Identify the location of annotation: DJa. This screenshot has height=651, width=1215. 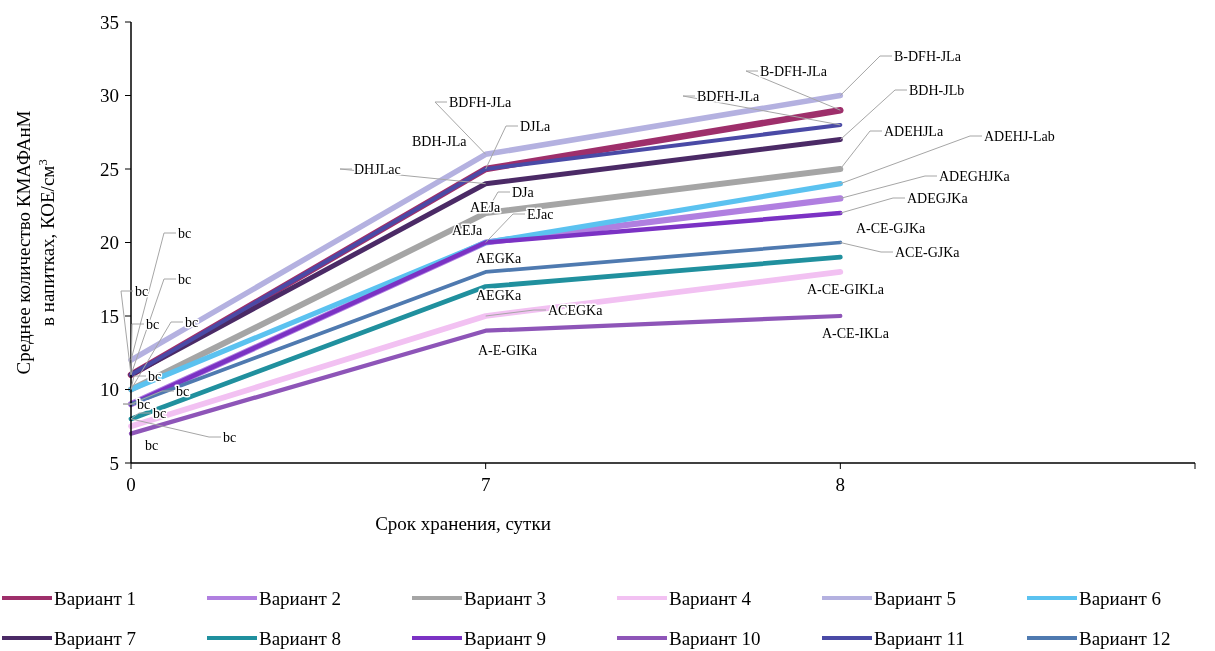
(523, 192).